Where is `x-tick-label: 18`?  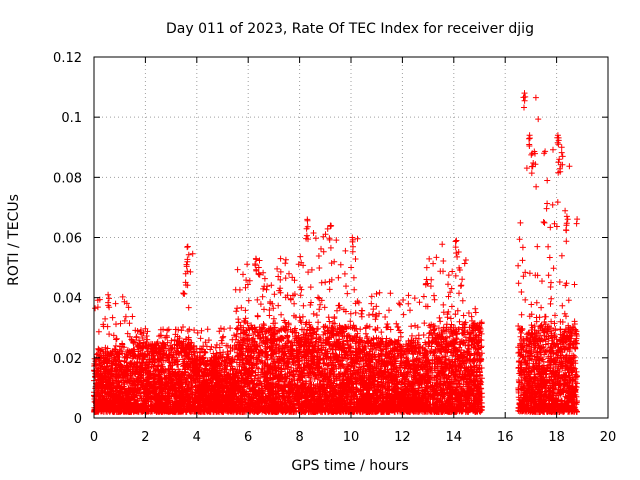
x-tick-label: 18 is located at coordinates (556, 437).